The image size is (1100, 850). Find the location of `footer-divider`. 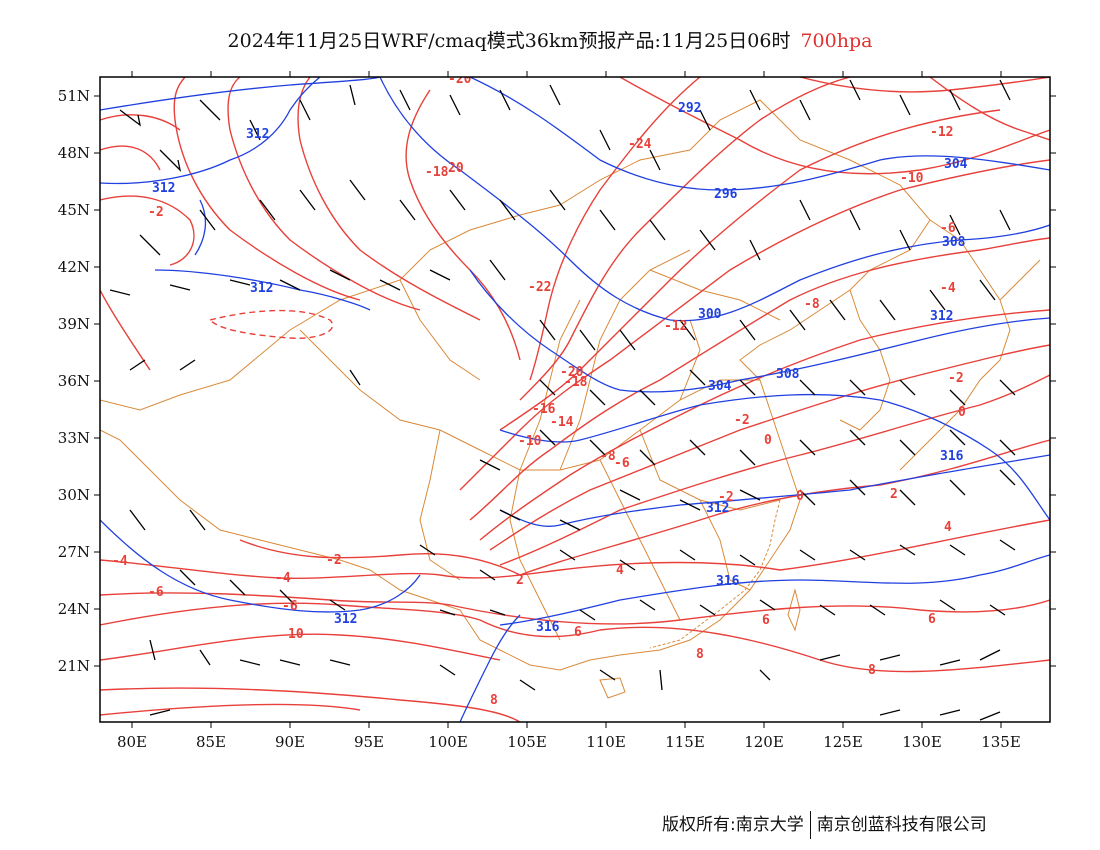

footer-divider is located at coordinates (810, 825).